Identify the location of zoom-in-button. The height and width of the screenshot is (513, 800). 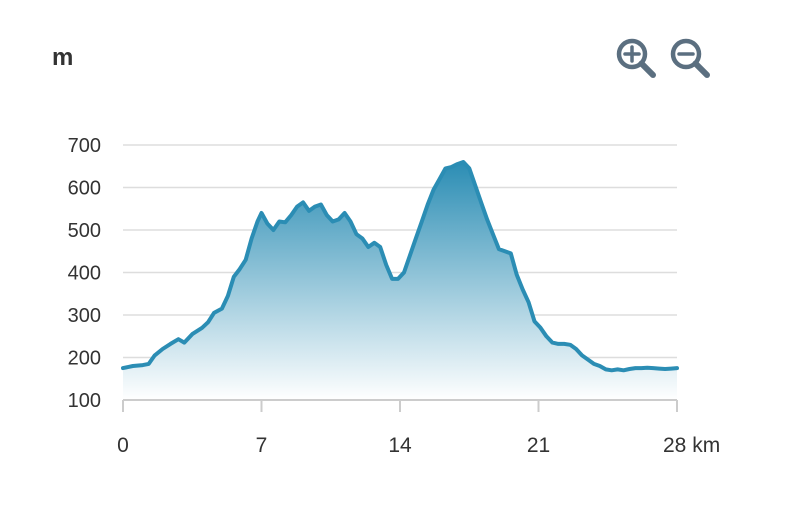
(636, 58).